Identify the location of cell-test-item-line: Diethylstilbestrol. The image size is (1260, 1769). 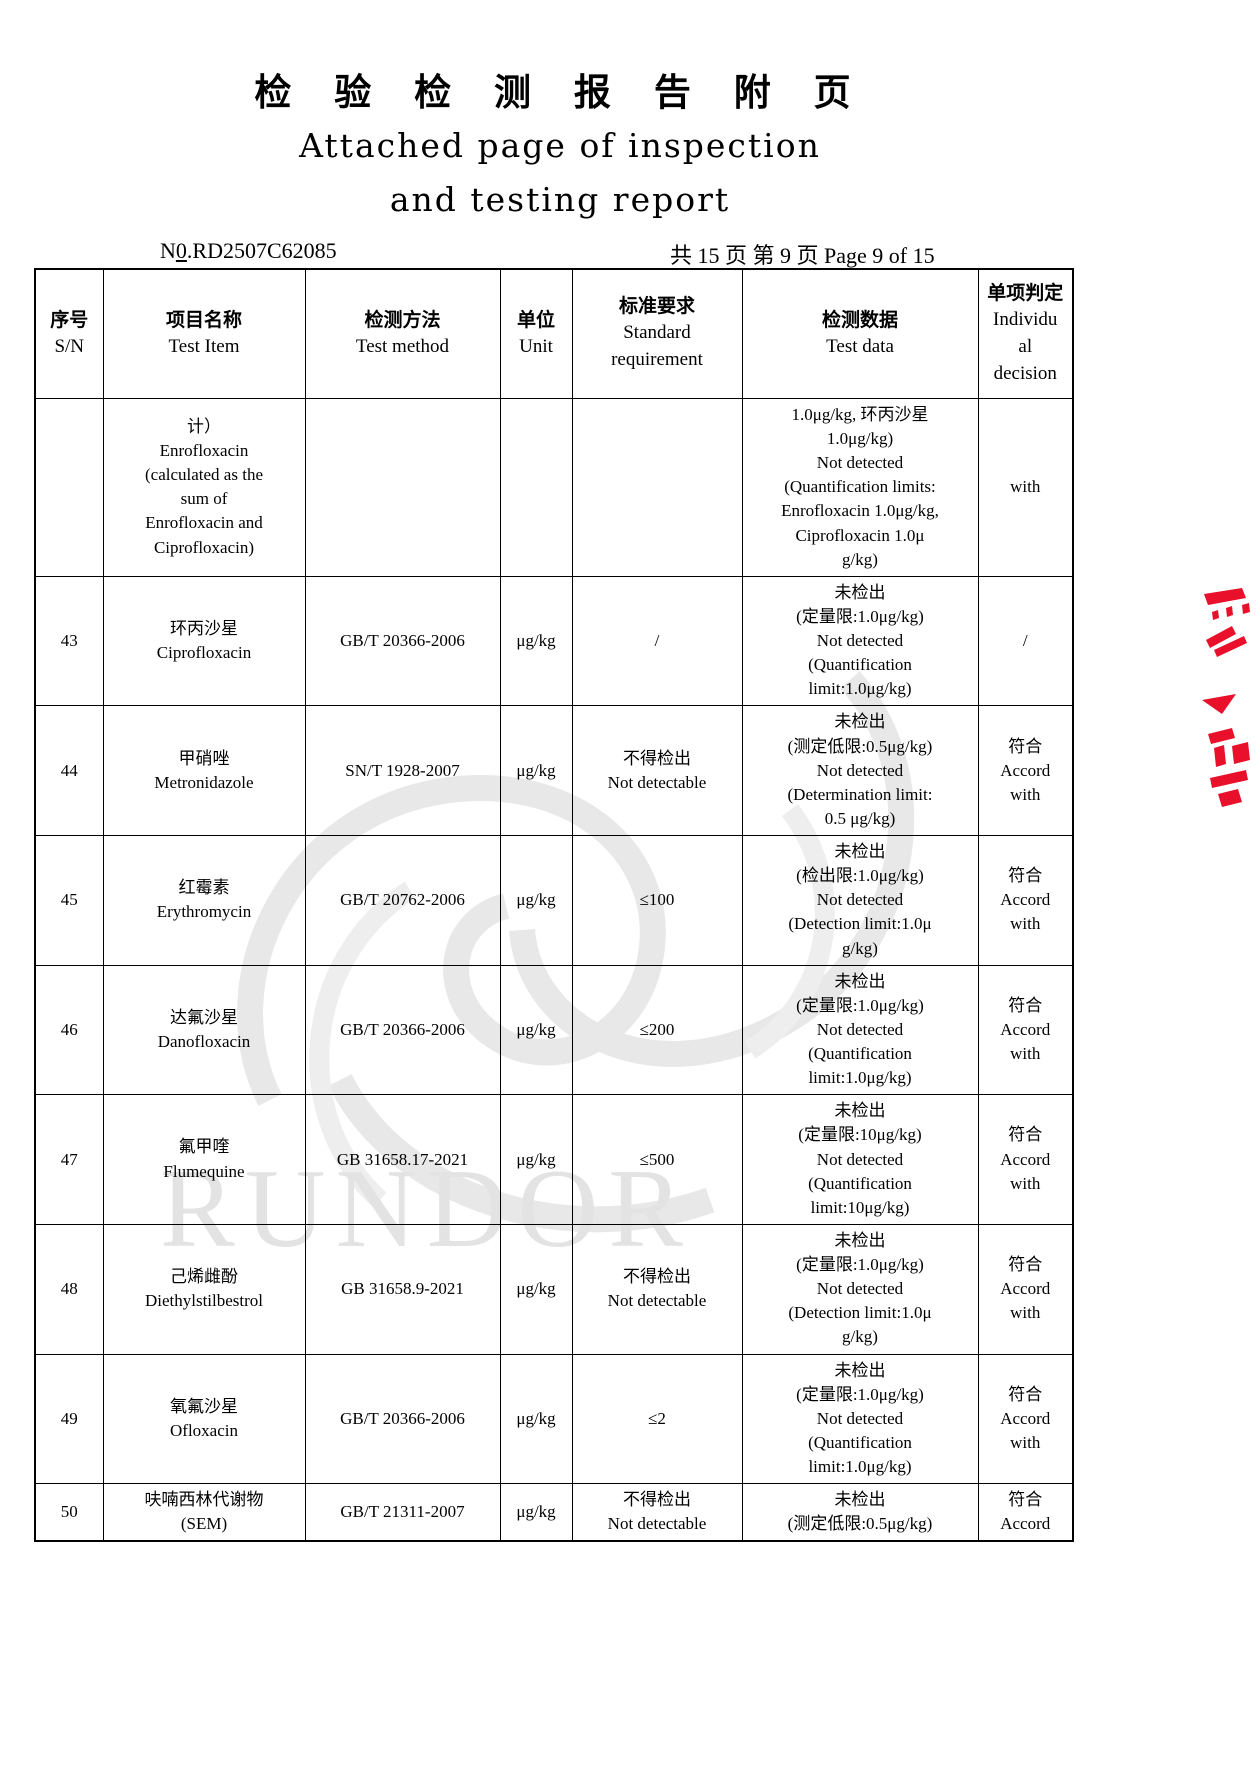
(204, 1301).